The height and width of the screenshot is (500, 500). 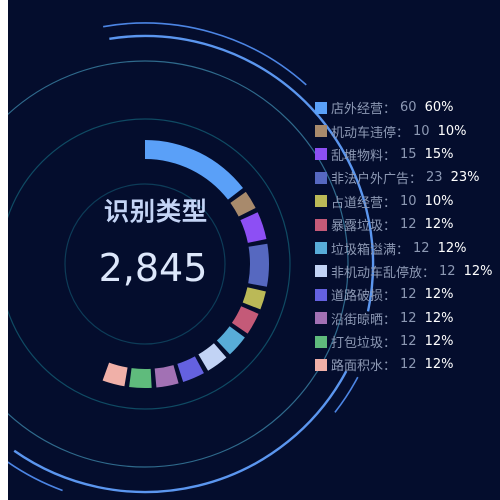 I want to click on legend-item: 道路破损： 12 12%, so click(x=407, y=294).